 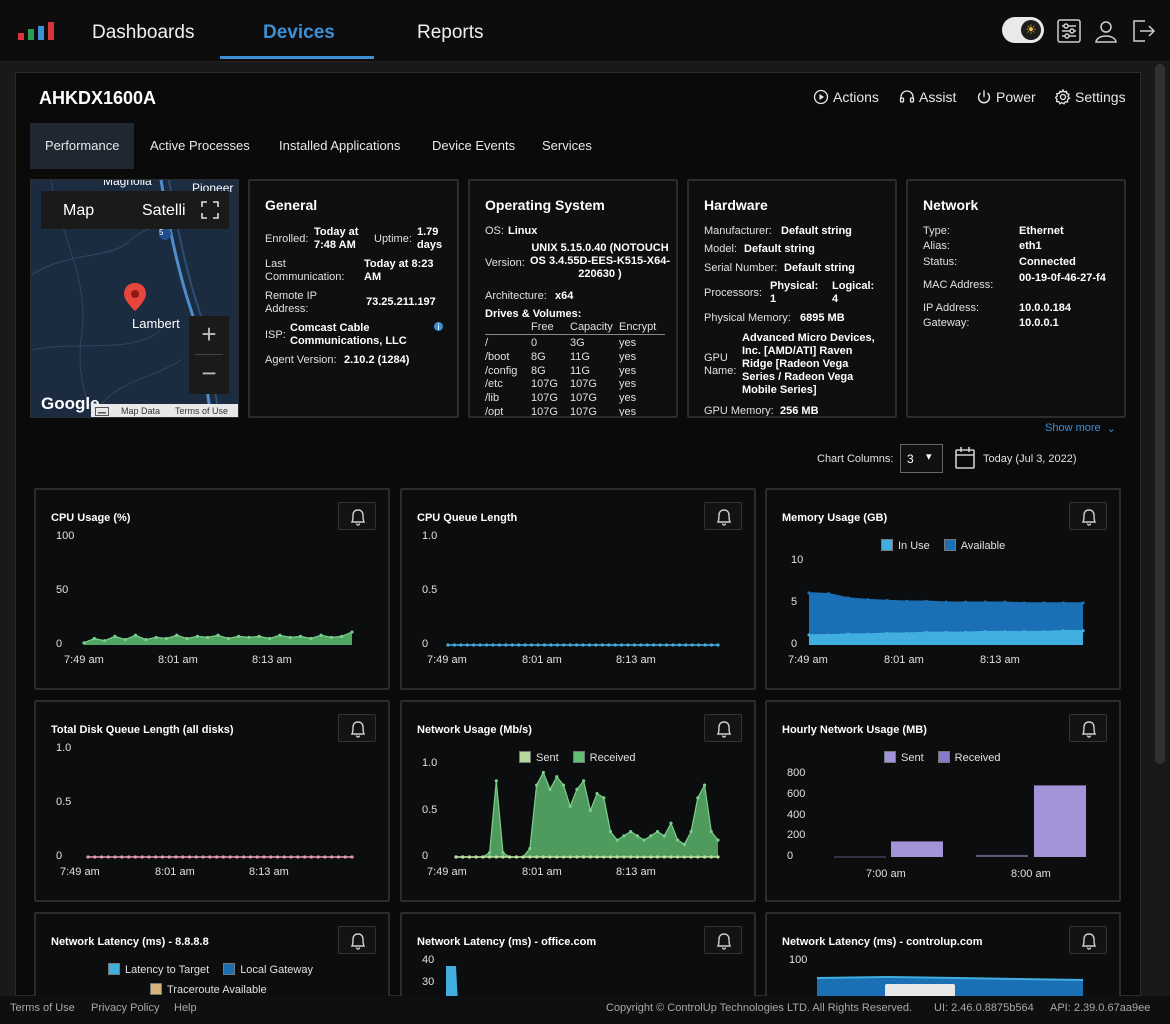 I want to click on legend-item: In Use, so click(x=905, y=545).